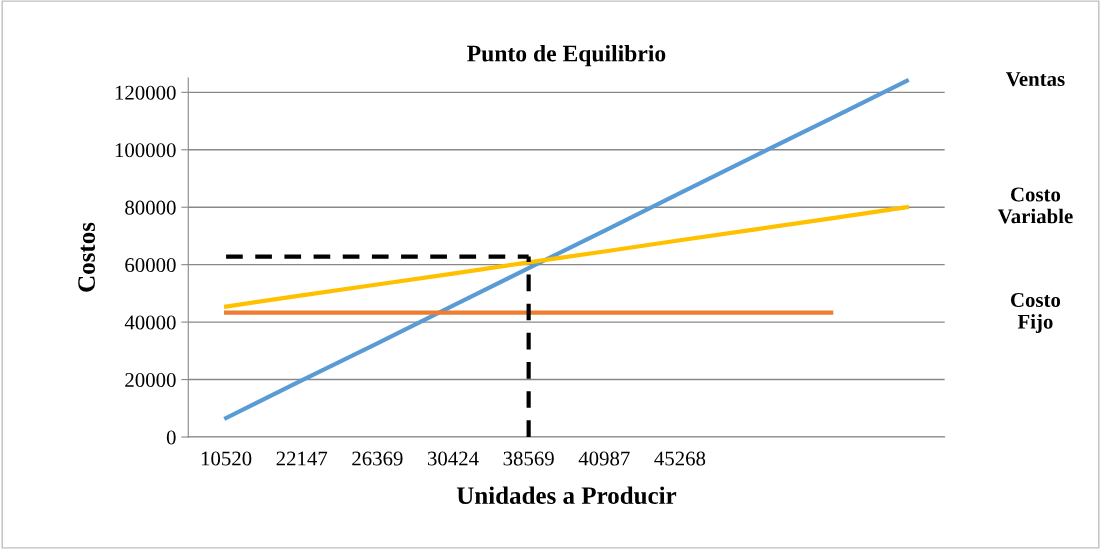 The width and height of the screenshot is (1101, 549). Describe the element at coordinates (150, 322) in the screenshot. I see `y-tick-label: 40000` at that location.